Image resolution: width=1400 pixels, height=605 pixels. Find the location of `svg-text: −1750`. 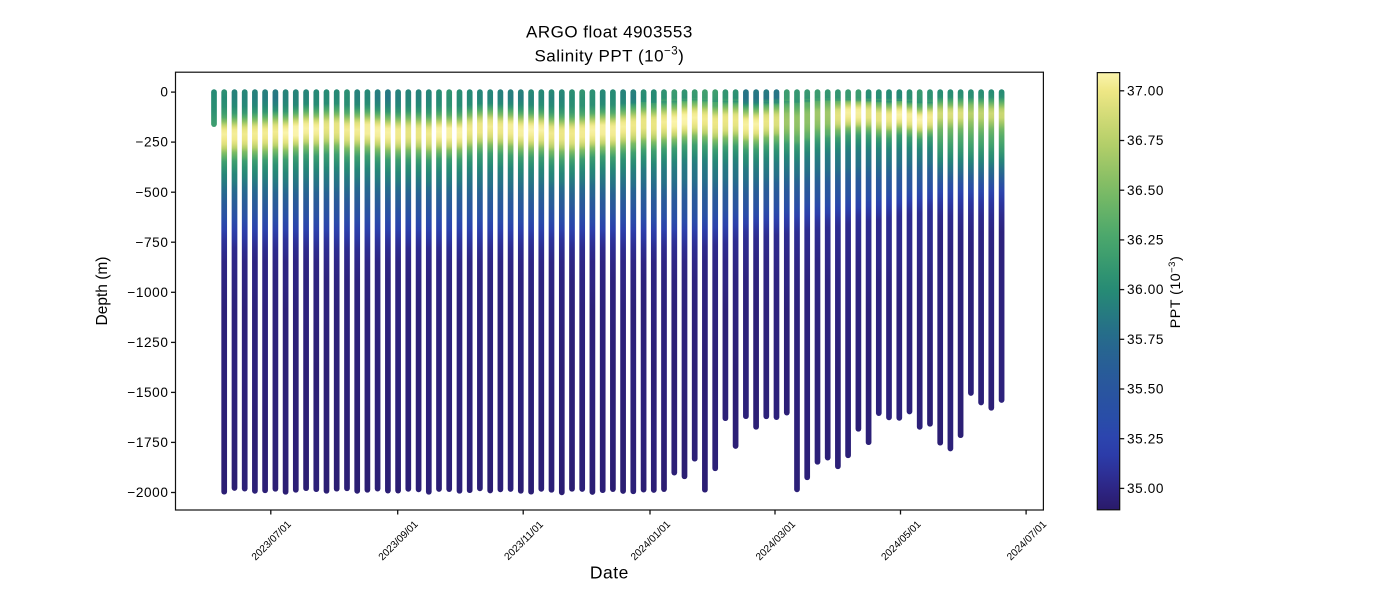

svg-text: −1750 is located at coordinates (147, 442).